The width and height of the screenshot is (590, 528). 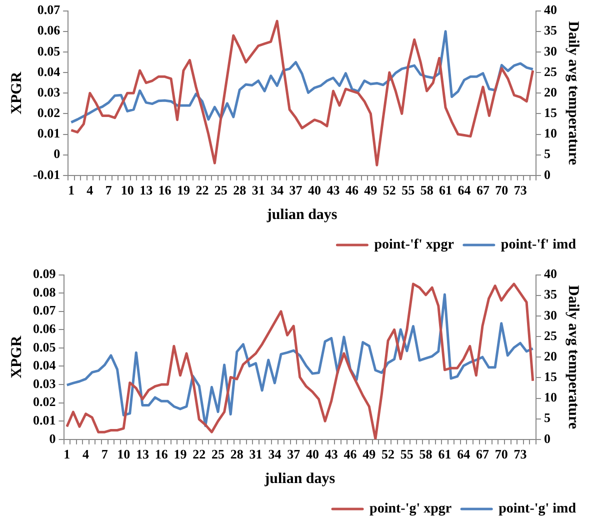 What do you see at coordinates (46, 174) in the screenshot?
I see `y-tick-label: -0.01` at bounding box center [46, 174].